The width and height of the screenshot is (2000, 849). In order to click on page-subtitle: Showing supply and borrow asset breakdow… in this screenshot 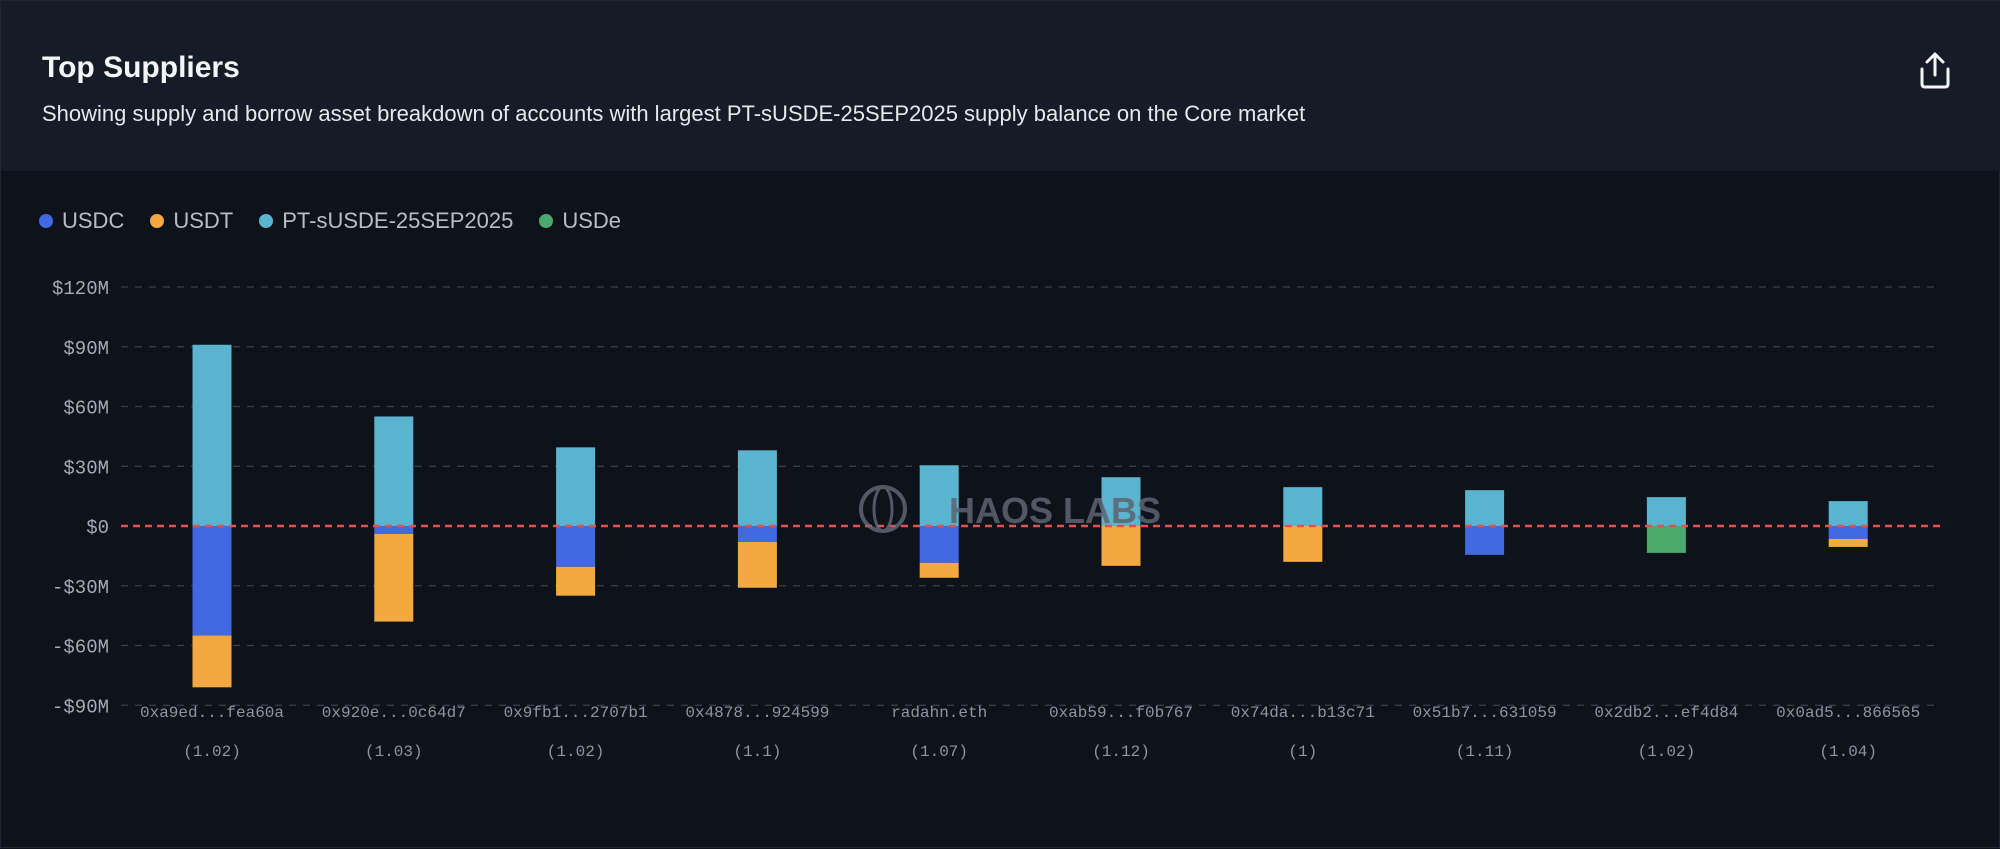, I will do `click(674, 113)`.